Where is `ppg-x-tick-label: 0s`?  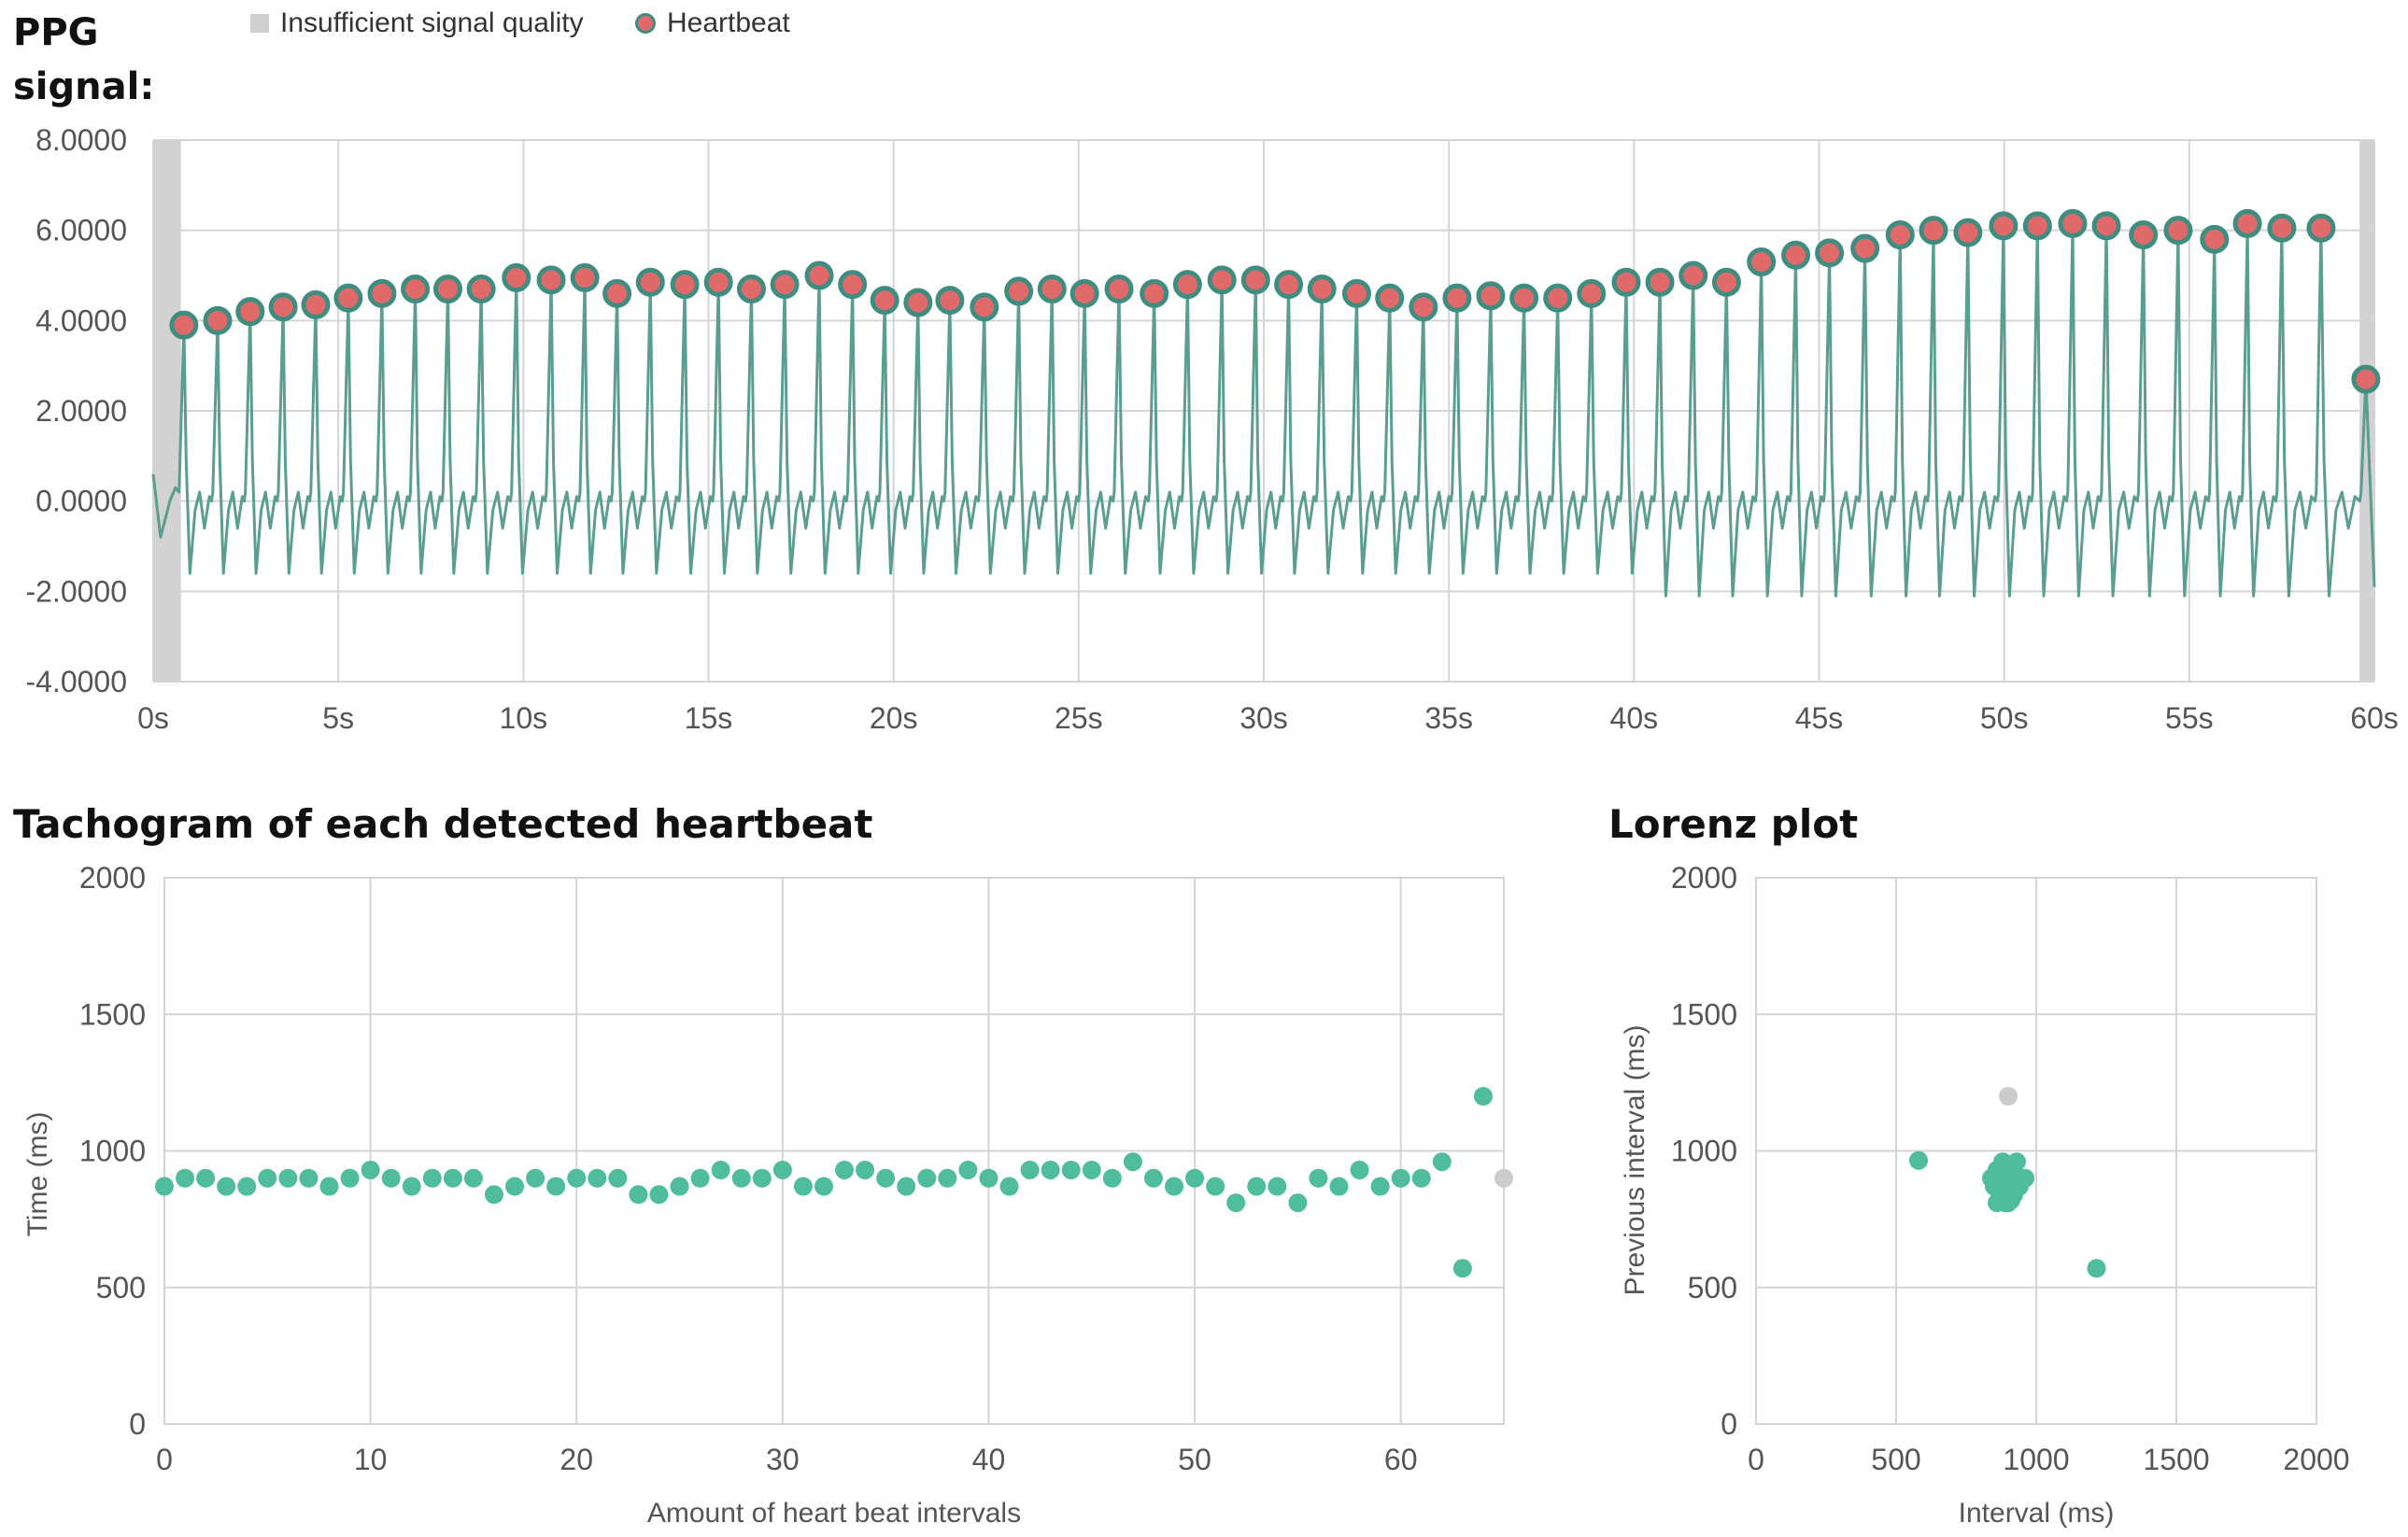
ppg-x-tick-label: 0s is located at coordinates (153, 718).